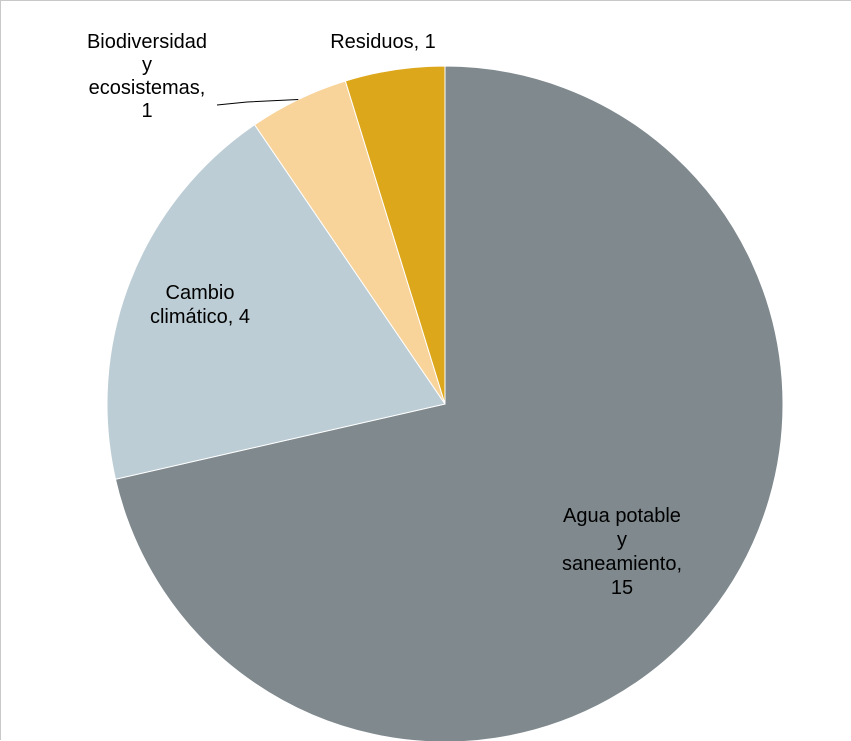 This screenshot has height=741, width=851. I want to click on slice-label-residuos: Residuos, 1, so click(383, 42).